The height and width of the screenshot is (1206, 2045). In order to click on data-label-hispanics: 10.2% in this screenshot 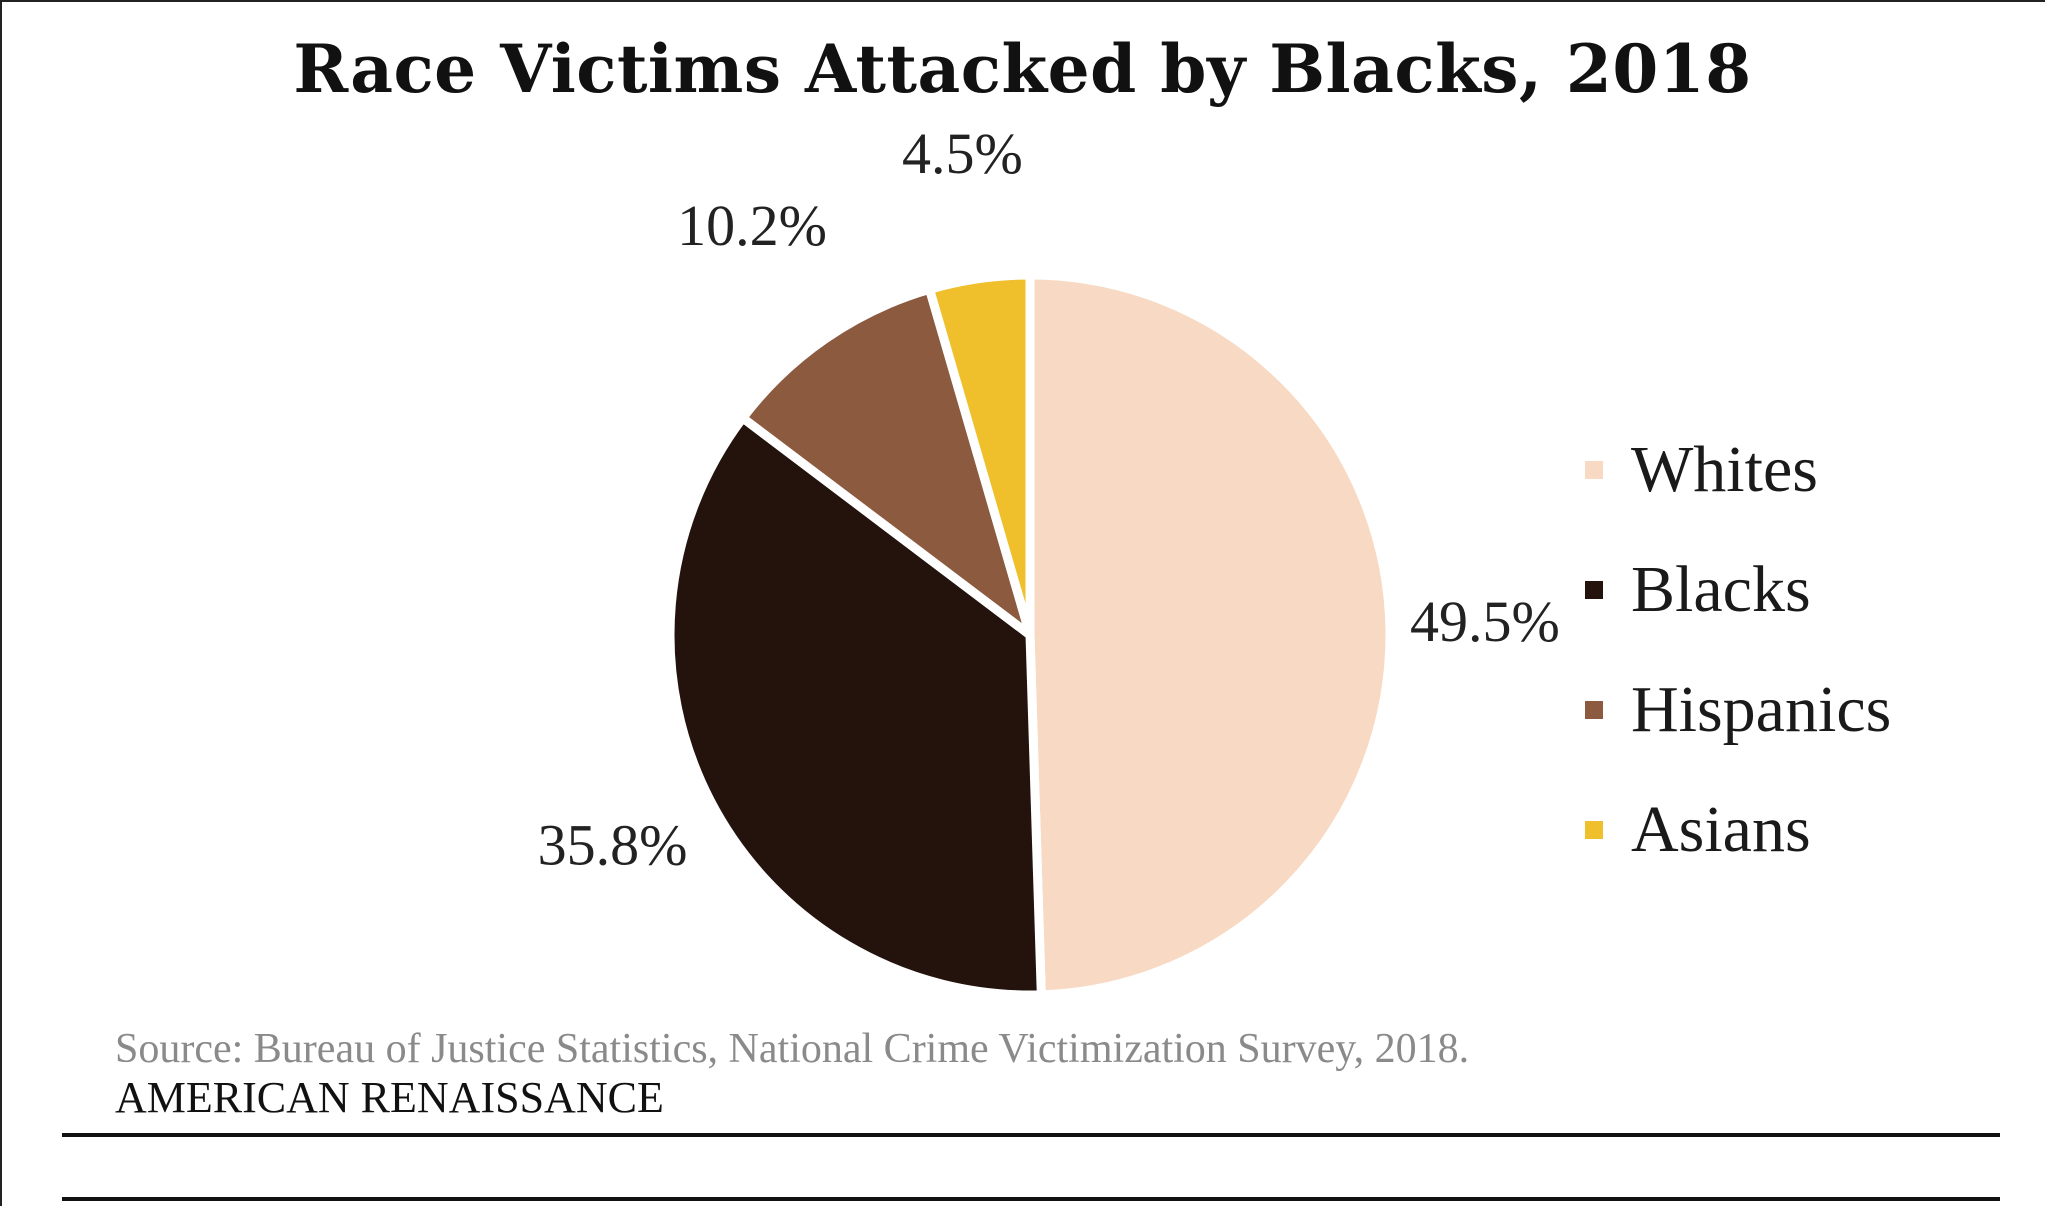, I will do `click(752, 225)`.